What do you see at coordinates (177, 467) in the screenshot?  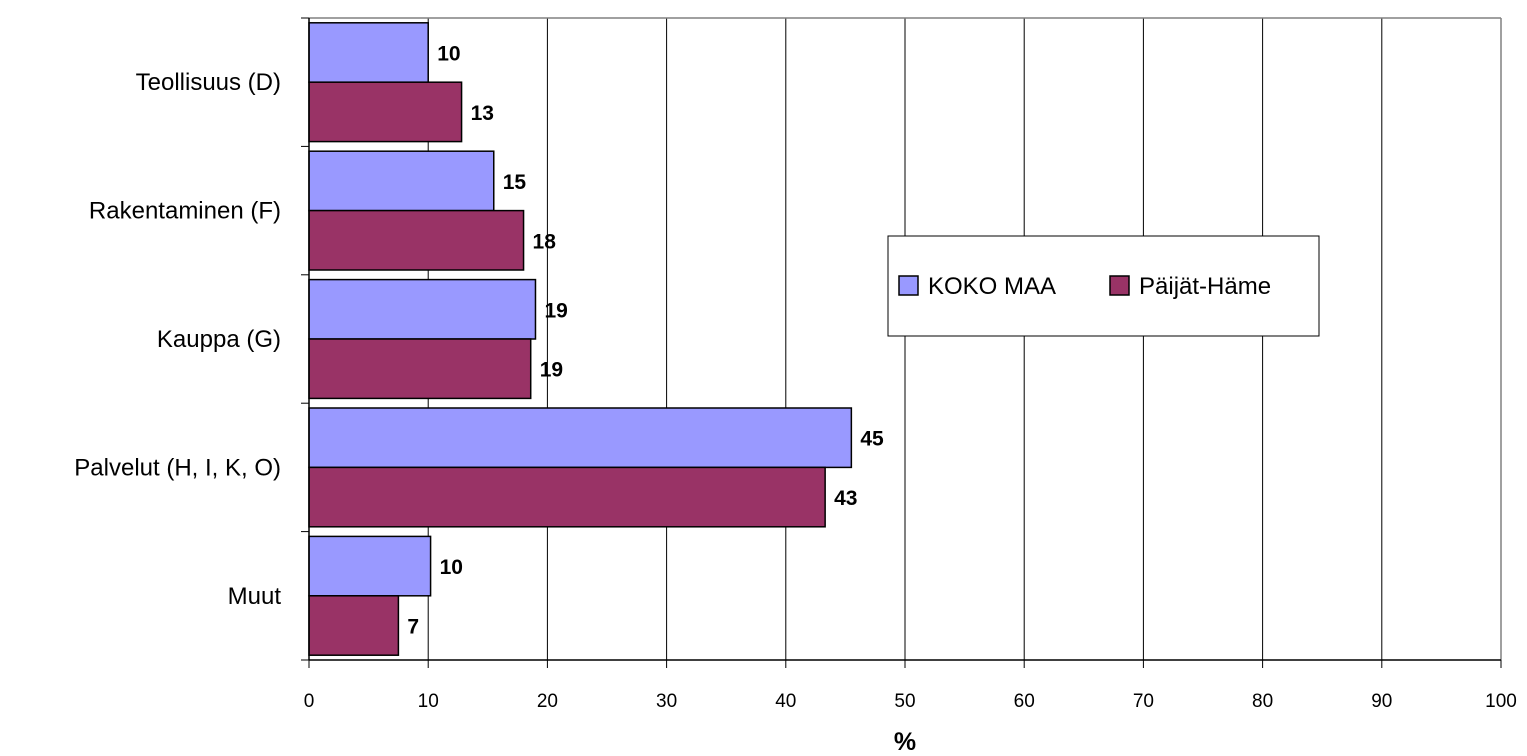 I see `category-label: Palvelut (H, I, K, O)` at bounding box center [177, 467].